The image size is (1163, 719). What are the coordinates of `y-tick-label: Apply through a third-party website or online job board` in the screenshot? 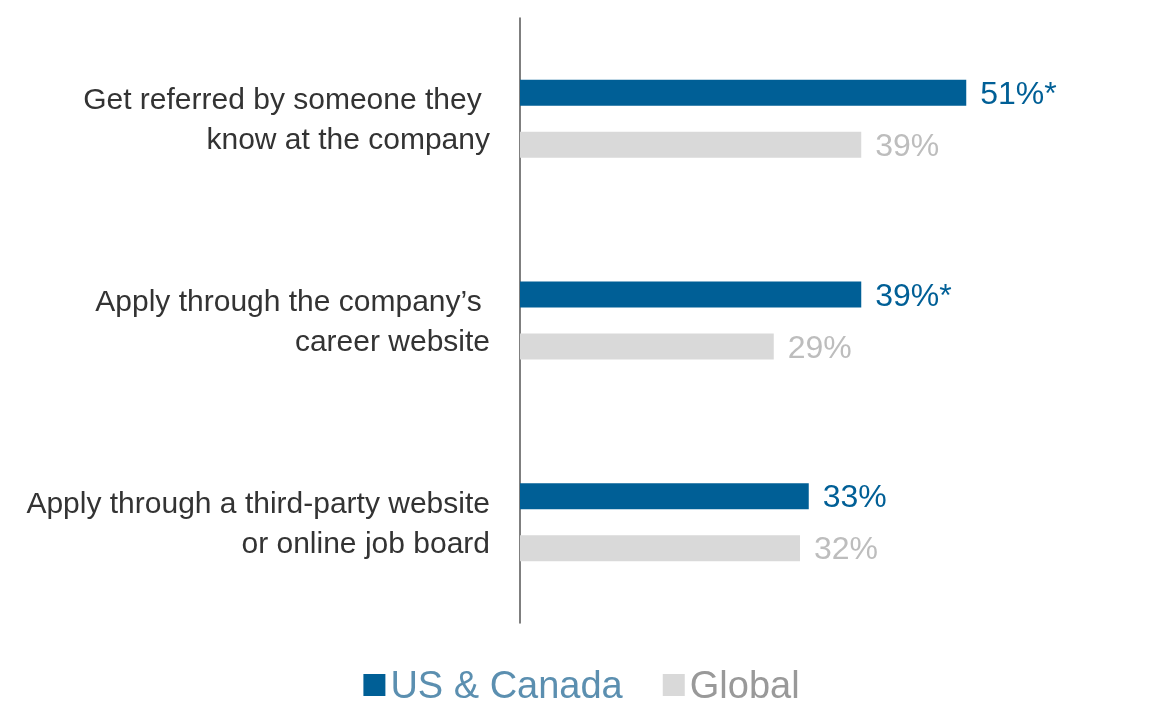 It's located at (258, 522).